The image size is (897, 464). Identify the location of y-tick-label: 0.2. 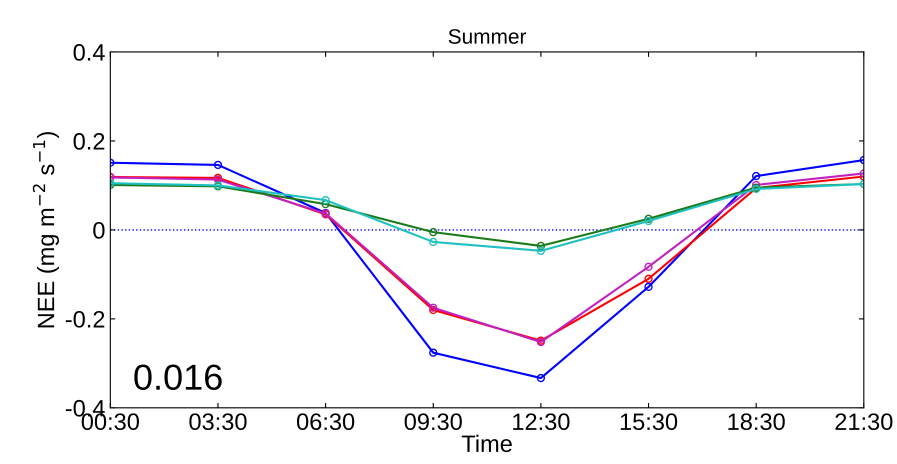
(89, 141).